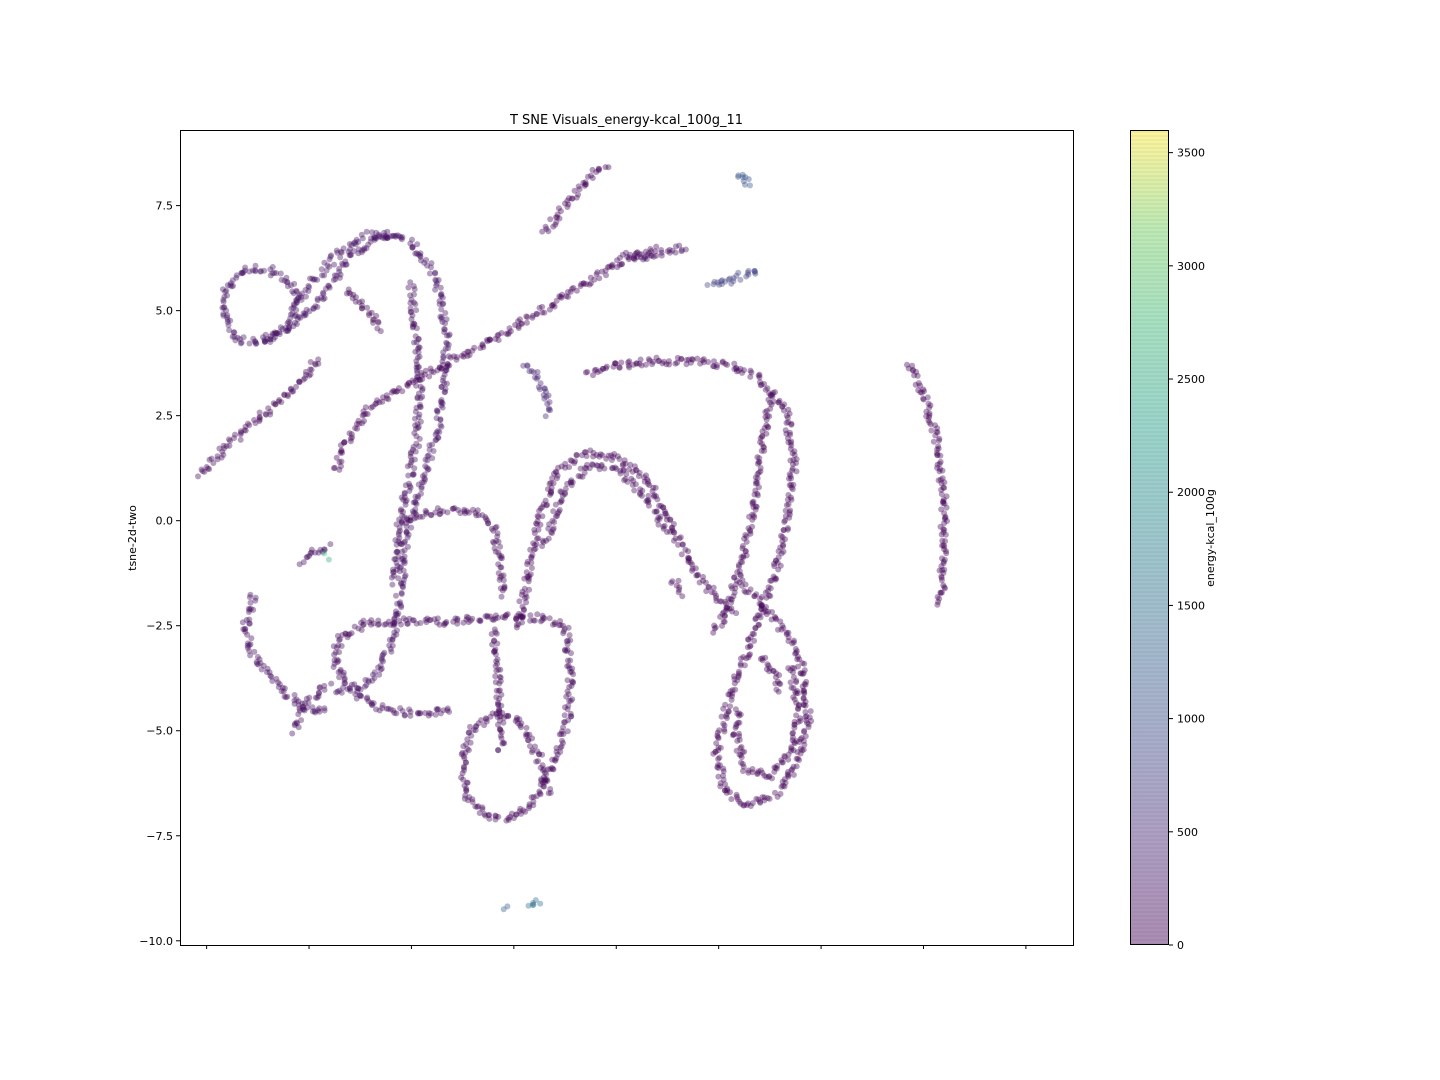 The image size is (1440, 1080). I want to click on y-tick-label: −10.0, so click(156, 941).